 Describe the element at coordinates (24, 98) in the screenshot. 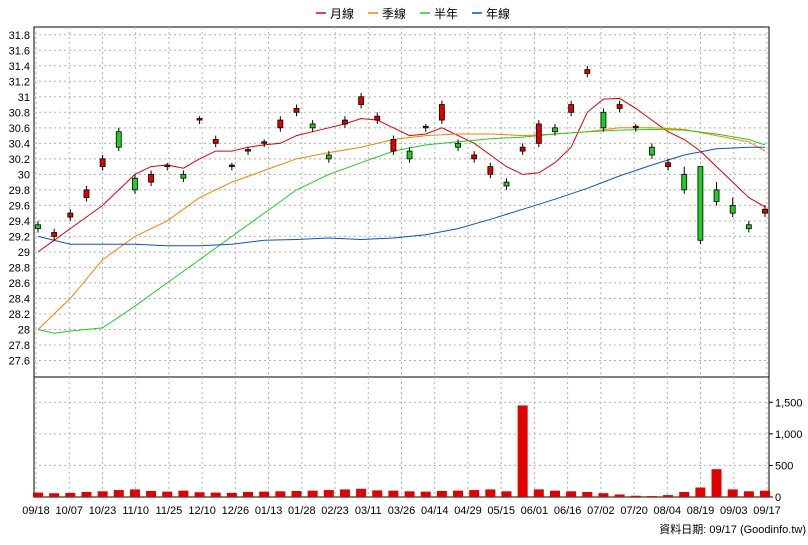

I see `price-tick-label-4: 31` at that location.